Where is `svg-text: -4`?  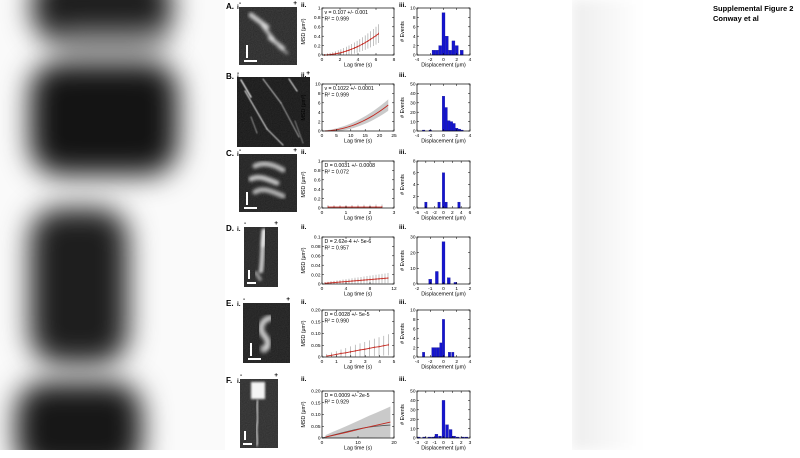
svg-text: -4 is located at coordinates (417, 362).